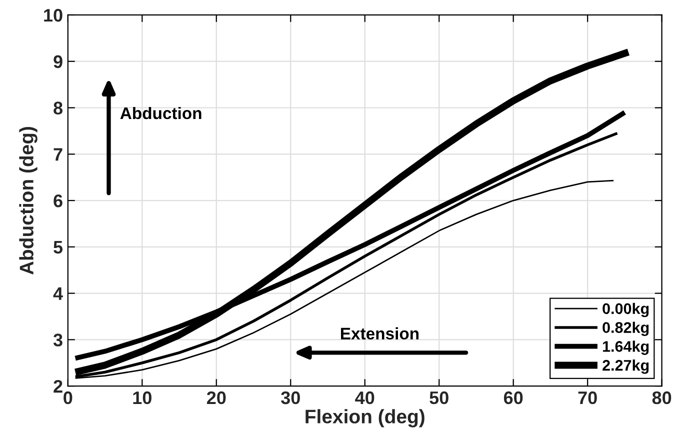 The height and width of the screenshot is (428, 693). I want to click on y-tick-label: 8, so click(58, 108).